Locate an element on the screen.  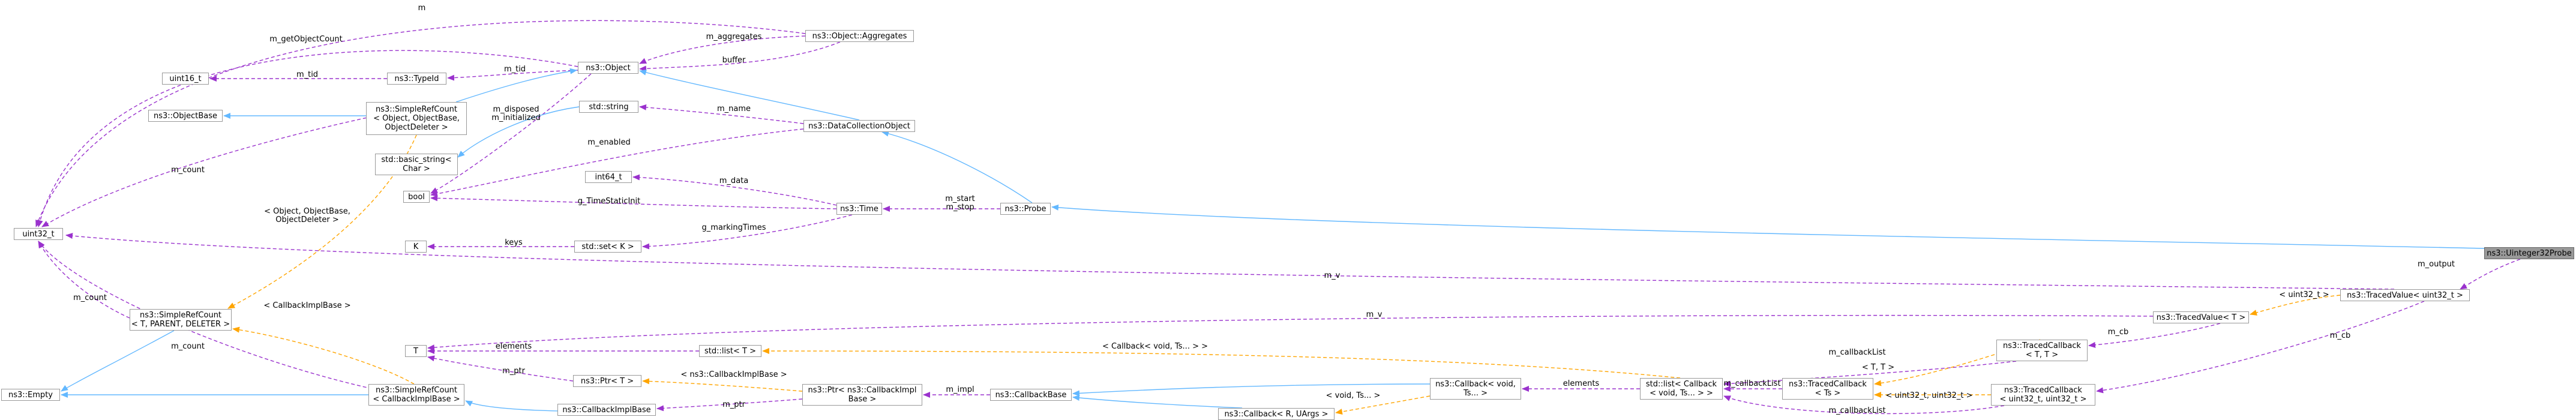
edge-label-keys: keys is located at coordinates (514, 242).